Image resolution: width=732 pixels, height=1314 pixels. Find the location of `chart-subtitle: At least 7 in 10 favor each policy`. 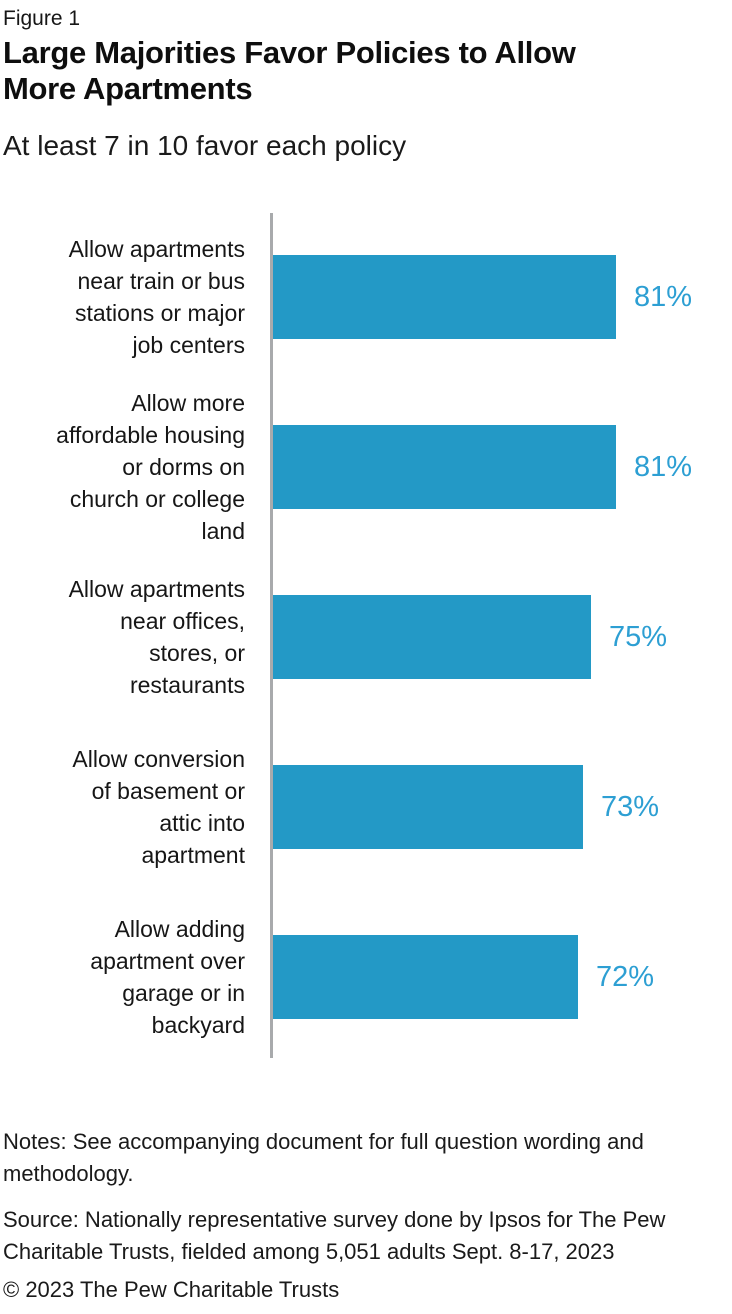

chart-subtitle: At least 7 in 10 favor each policy is located at coordinates (205, 145).